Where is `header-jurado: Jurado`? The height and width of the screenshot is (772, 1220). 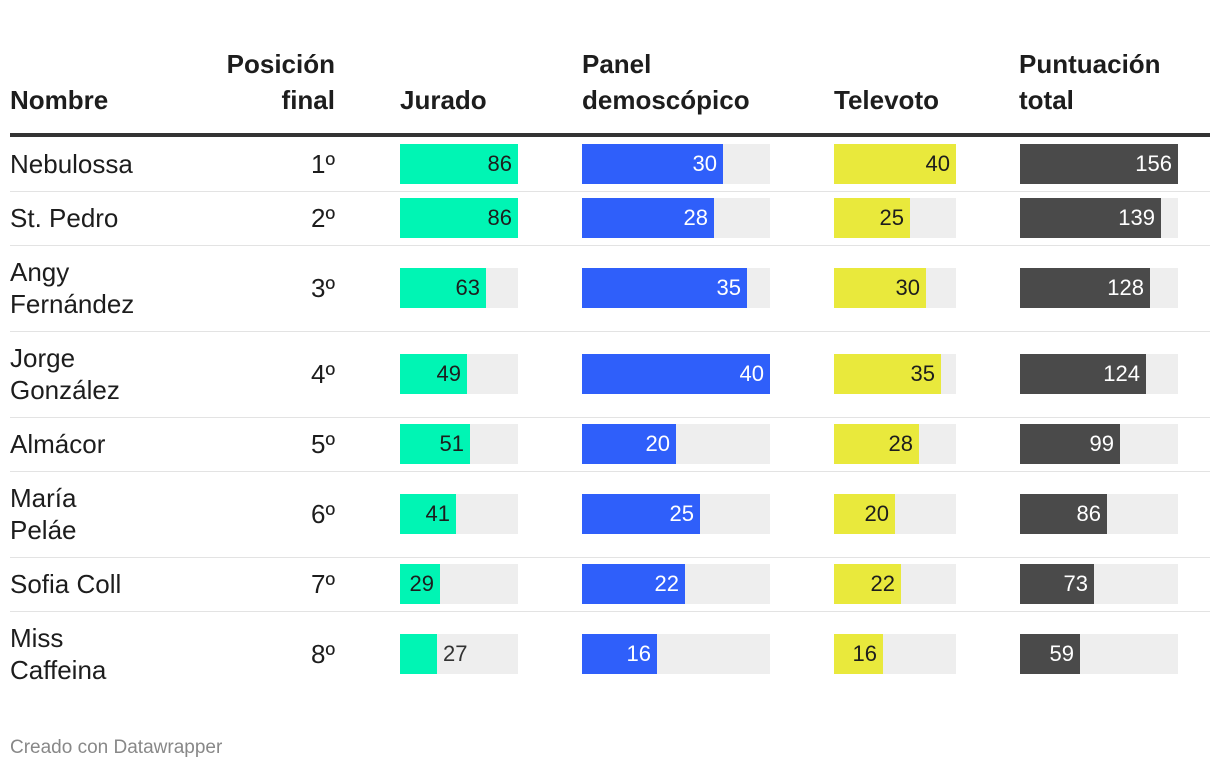 header-jurado: Jurado is located at coordinates (485, 100).